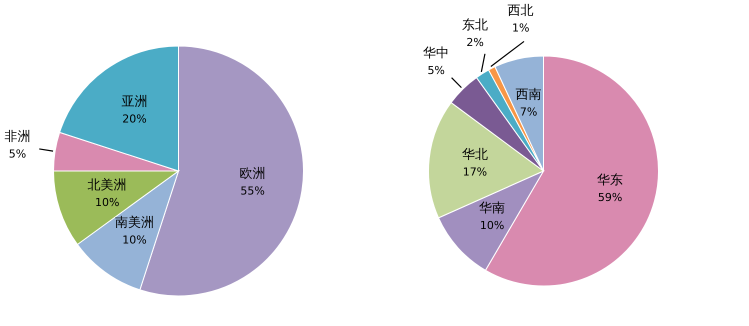  I want to click on slice-label: 西北, so click(521, 11).